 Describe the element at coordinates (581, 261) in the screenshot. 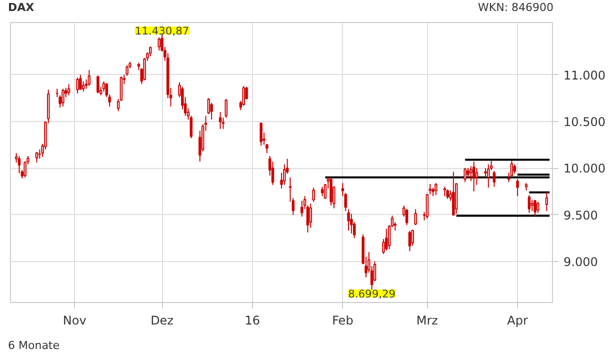

I see `y-tick-label: 9.000` at that location.